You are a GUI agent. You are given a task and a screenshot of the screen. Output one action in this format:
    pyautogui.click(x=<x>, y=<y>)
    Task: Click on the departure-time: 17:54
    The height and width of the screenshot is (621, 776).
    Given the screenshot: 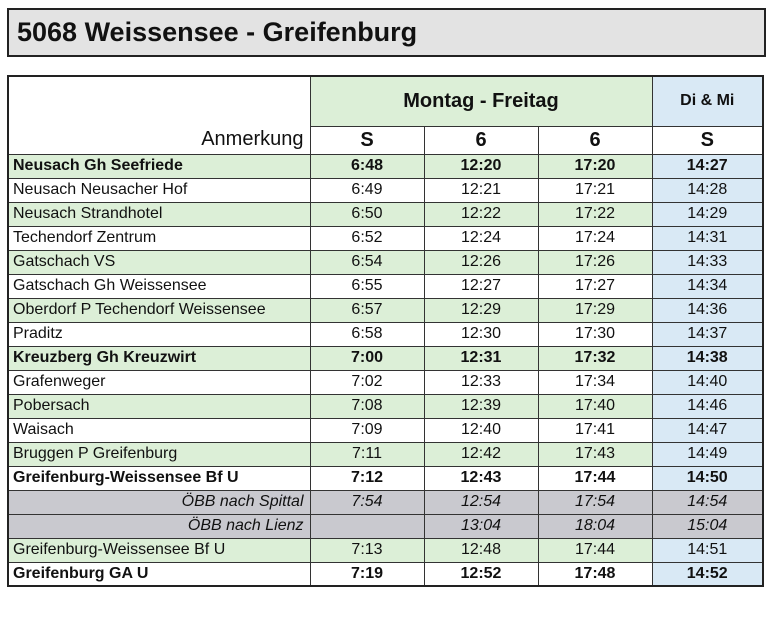 What is the action you would take?
    pyautogui.click(x=595, y=502)
    